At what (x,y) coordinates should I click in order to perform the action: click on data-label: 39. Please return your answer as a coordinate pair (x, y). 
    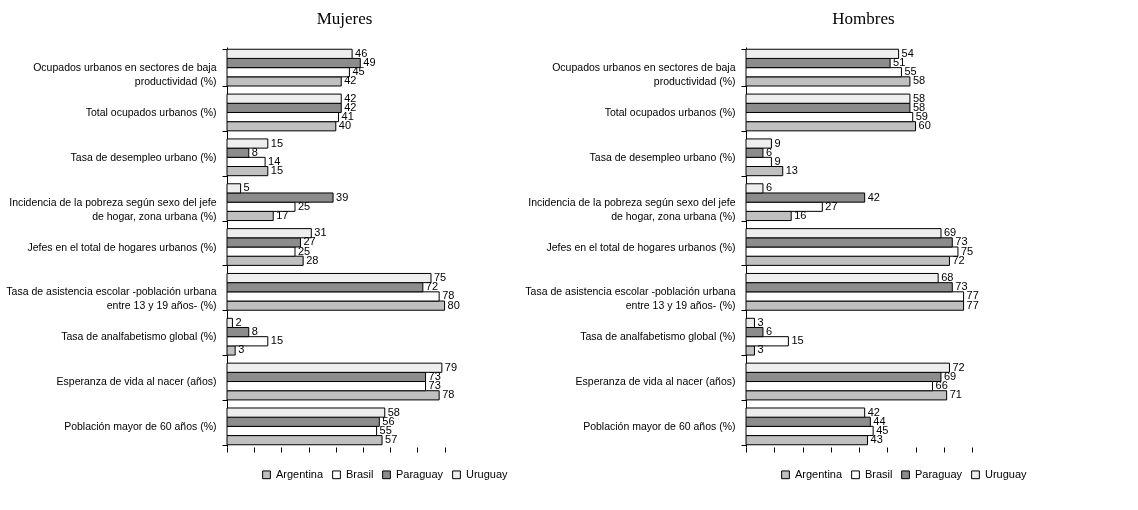
    Looking at the image, I should click on (342, 196).